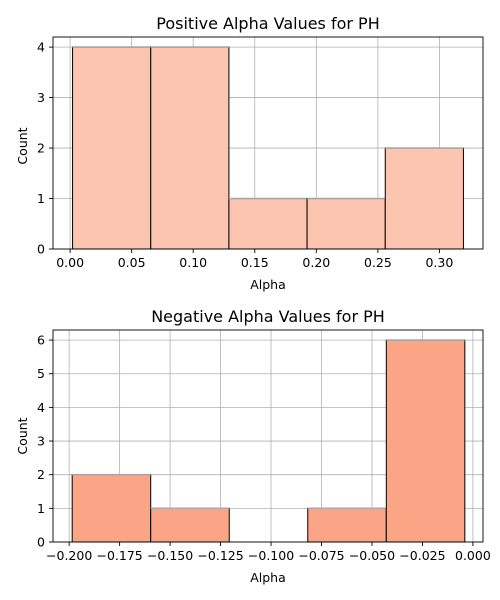 This screenshot has width=500, height=600. I want to click on x-tick-label: 0.10, so click(193, 262).